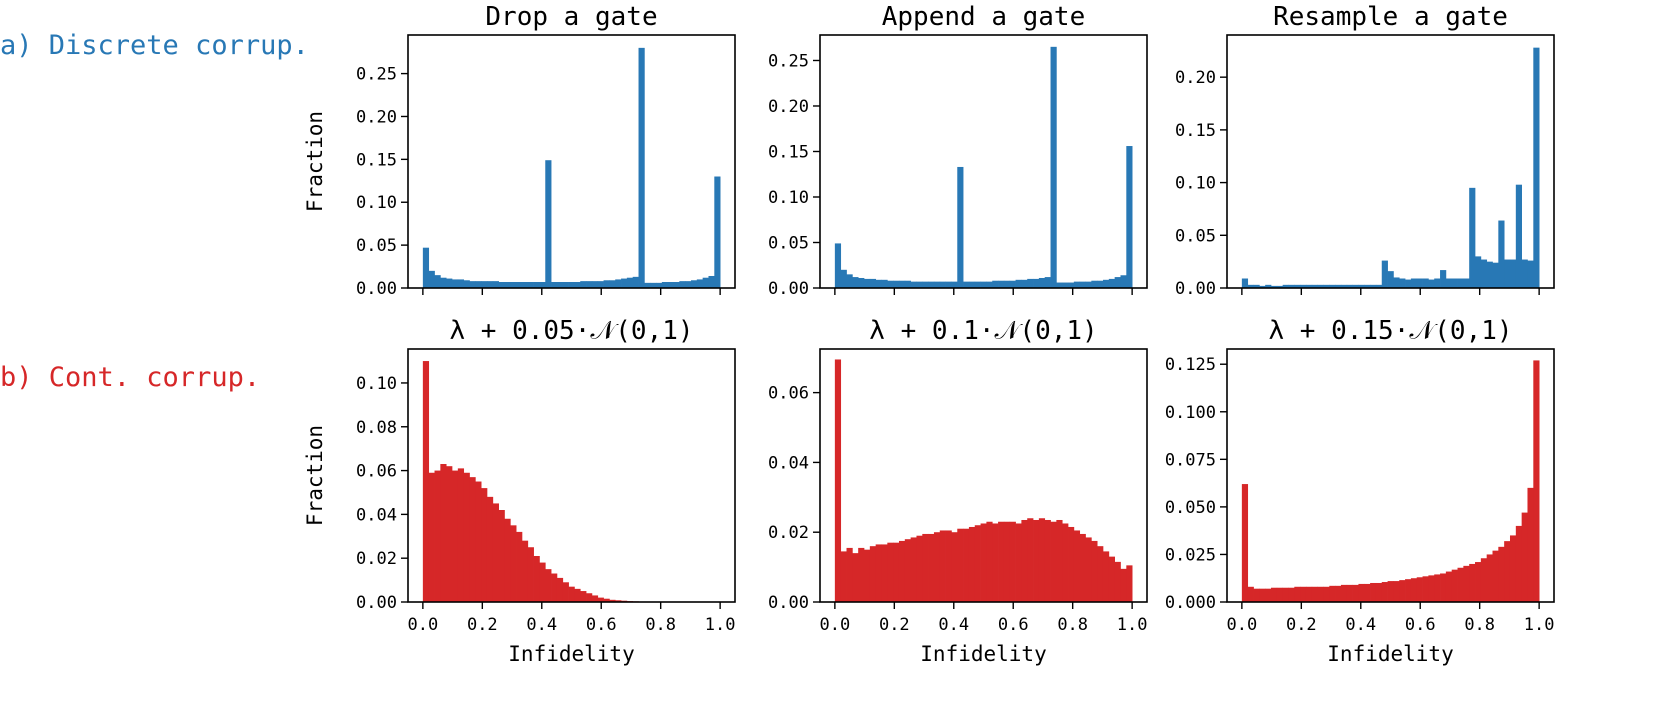  Describe the element at coordinates (1190, 460) in the screenshot. I see `y-tick-label: 0.075` at that location.